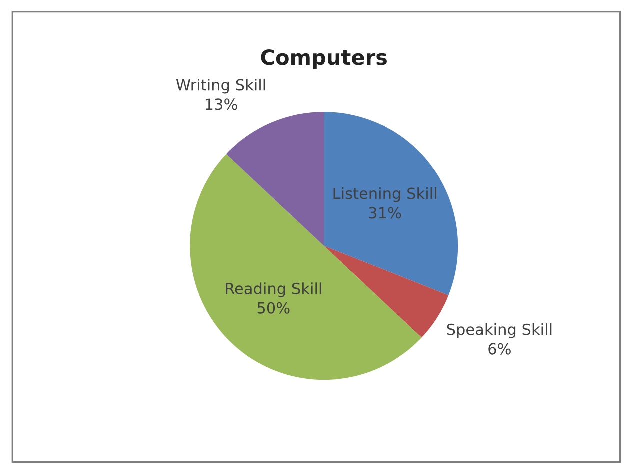 The width and height of the screenshot is (633, 474). Describe the element at coordinates (385, 194) in the screenshot. I see `slice-label: Listening Skill` at that location.